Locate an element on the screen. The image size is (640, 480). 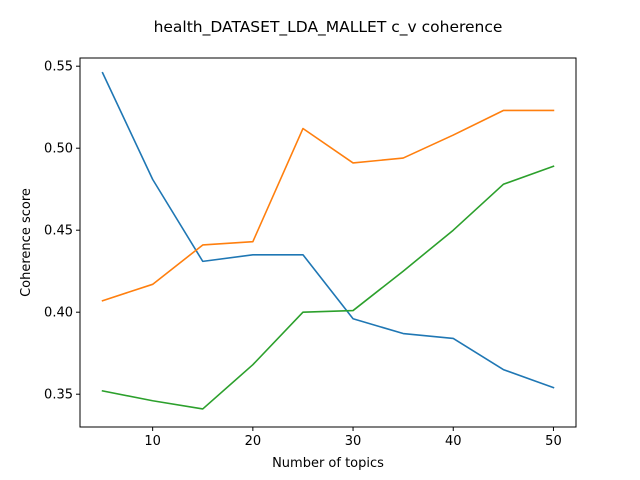
chart-title: health_DATASET_LDA_MALLET c_v coherence is located at coordinates (328, 27).